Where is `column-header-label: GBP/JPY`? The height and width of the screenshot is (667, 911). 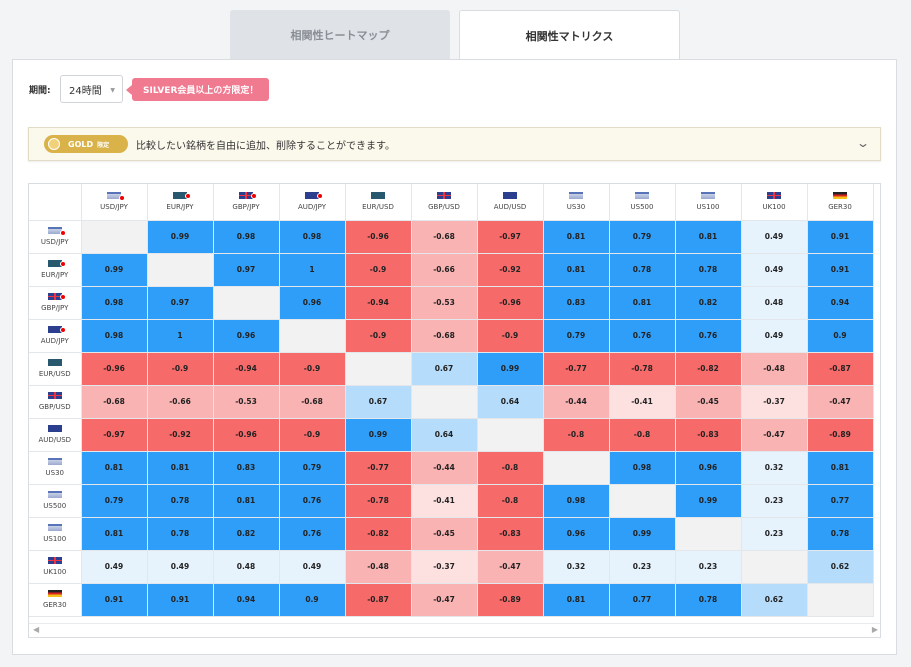
column-header-label: GBP/JPY is located at coordinates (246, 207).